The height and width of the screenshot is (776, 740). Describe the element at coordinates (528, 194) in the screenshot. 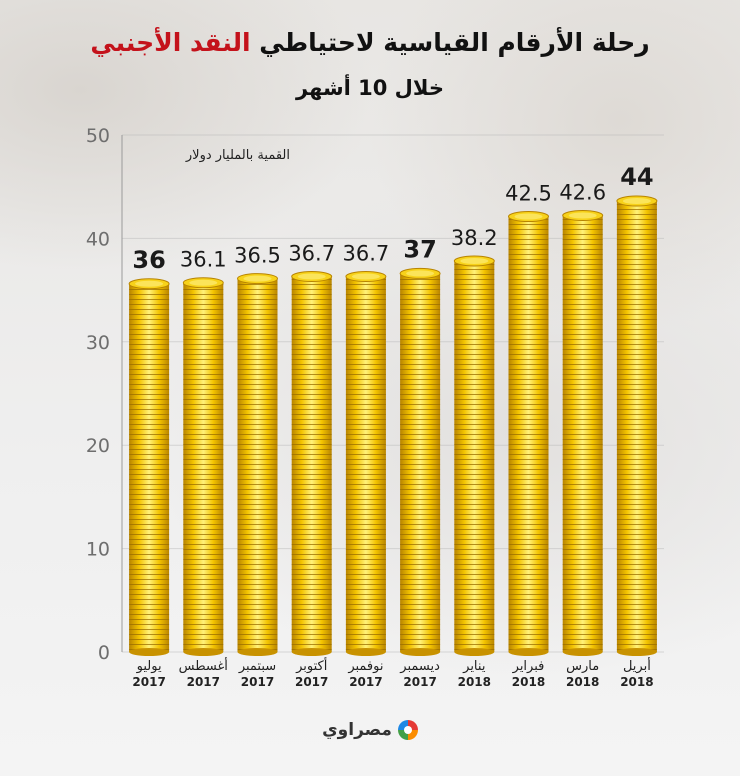

I see `value-label: 42.5` at that location.